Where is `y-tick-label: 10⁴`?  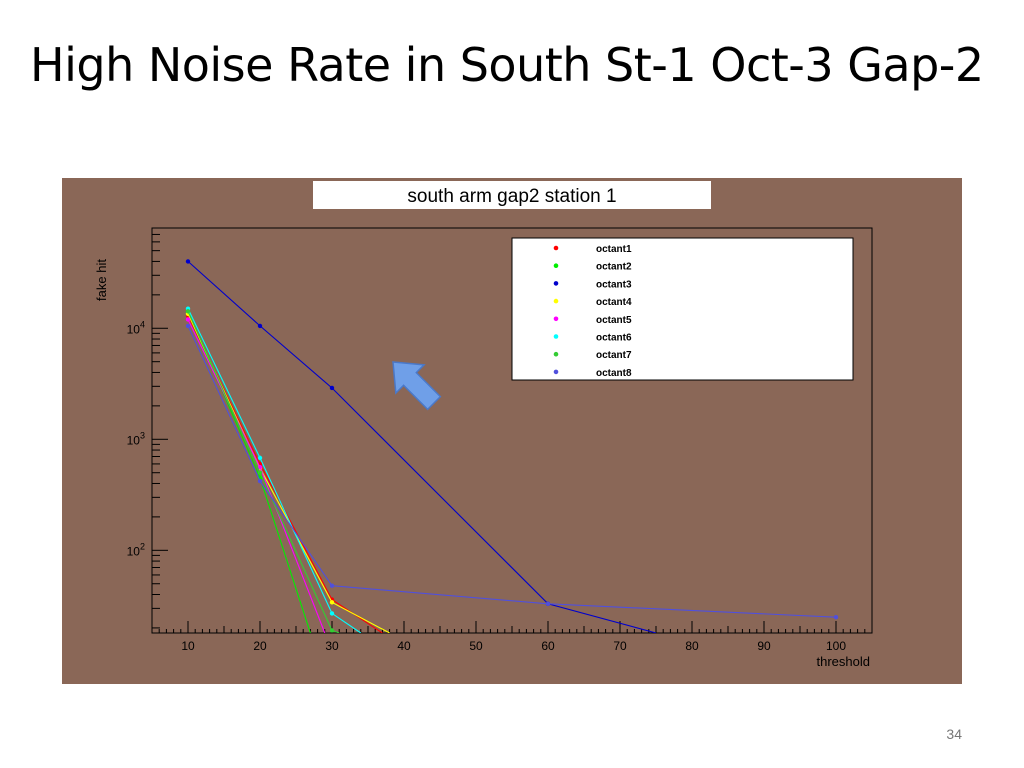
y-tick-label: 10⁴ is located at coordinates (136, 327).